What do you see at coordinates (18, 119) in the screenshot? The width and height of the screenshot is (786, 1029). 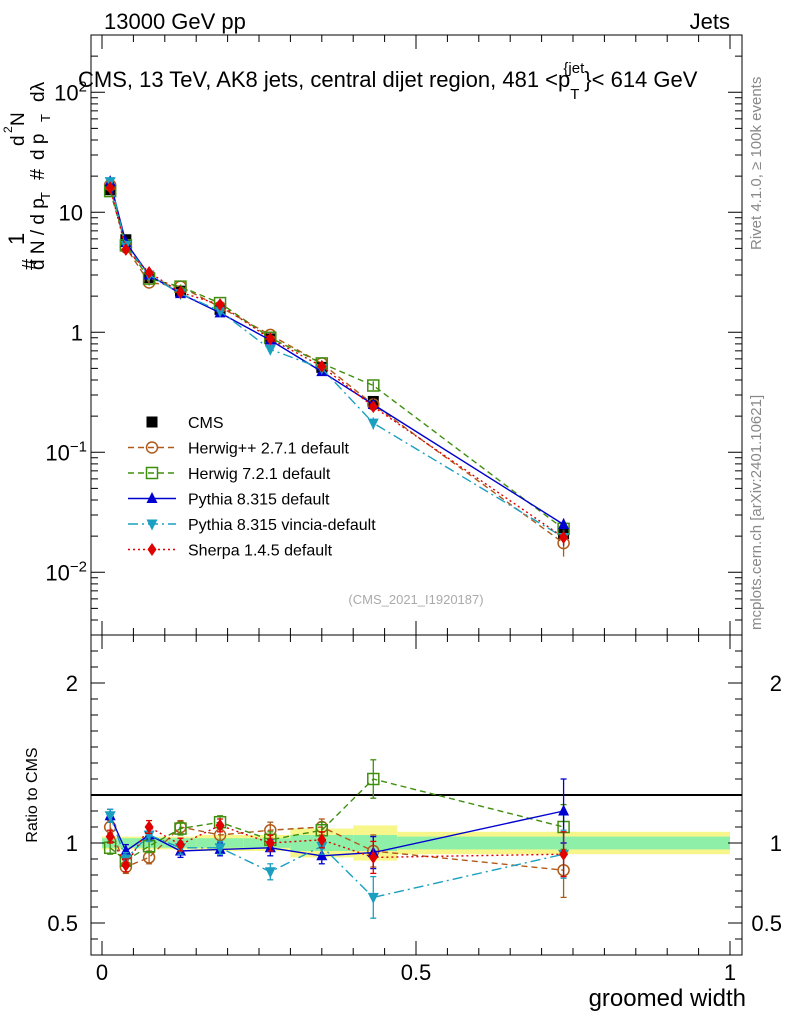 I see `svg-text: N` at bounding box center [18, 119].